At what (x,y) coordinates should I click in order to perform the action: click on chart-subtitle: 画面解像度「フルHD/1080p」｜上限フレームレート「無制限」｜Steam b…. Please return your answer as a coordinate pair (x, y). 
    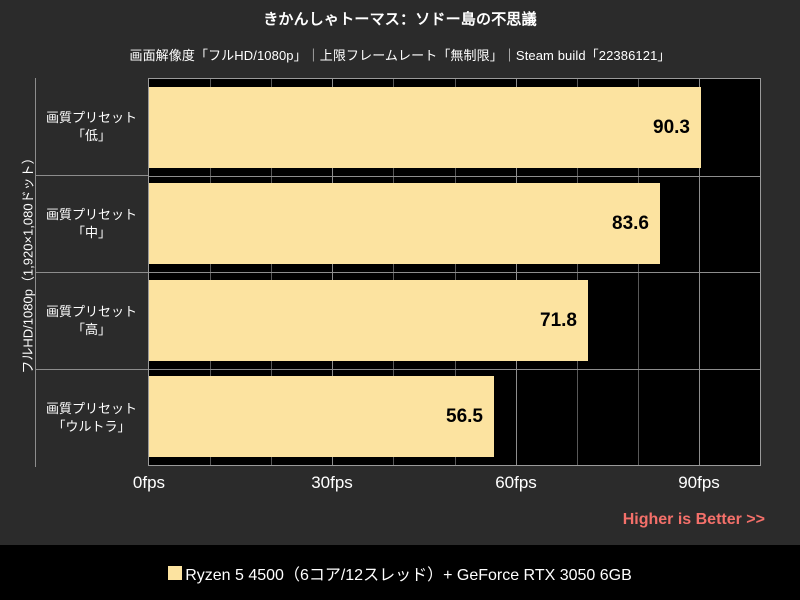
    Looking at the image, I should click on (400, 55).